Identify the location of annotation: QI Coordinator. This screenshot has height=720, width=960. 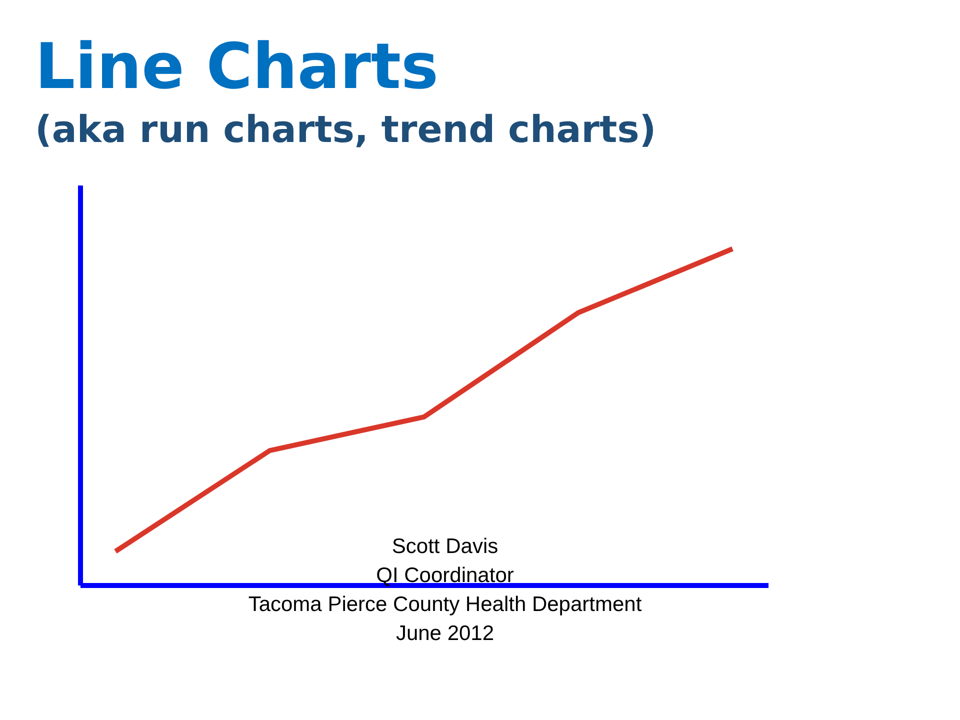
(445, 575).